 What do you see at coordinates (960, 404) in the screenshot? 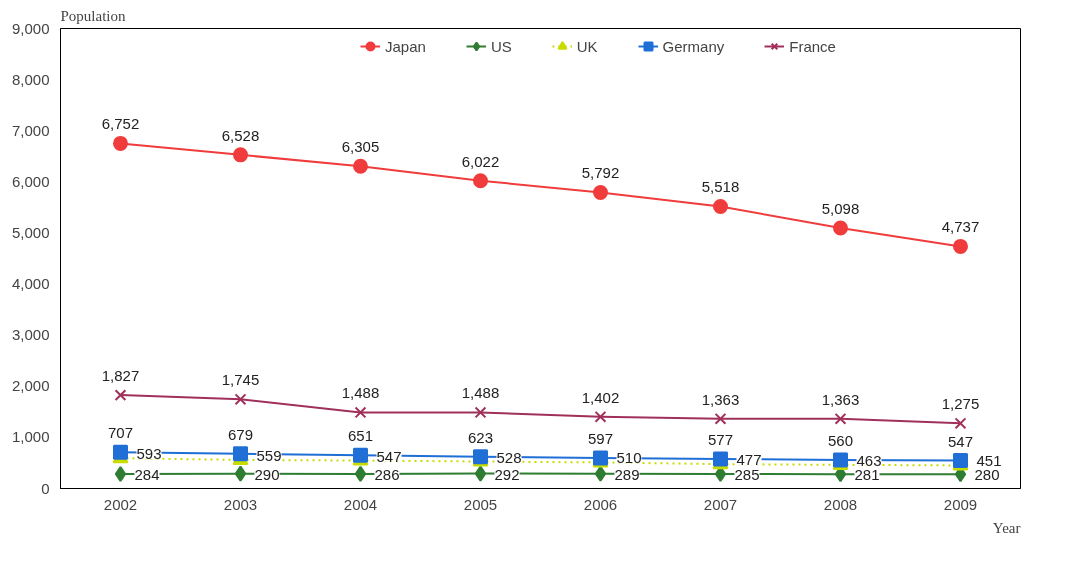
I see `data-label: 1,275` at bounding box center [960, 404].